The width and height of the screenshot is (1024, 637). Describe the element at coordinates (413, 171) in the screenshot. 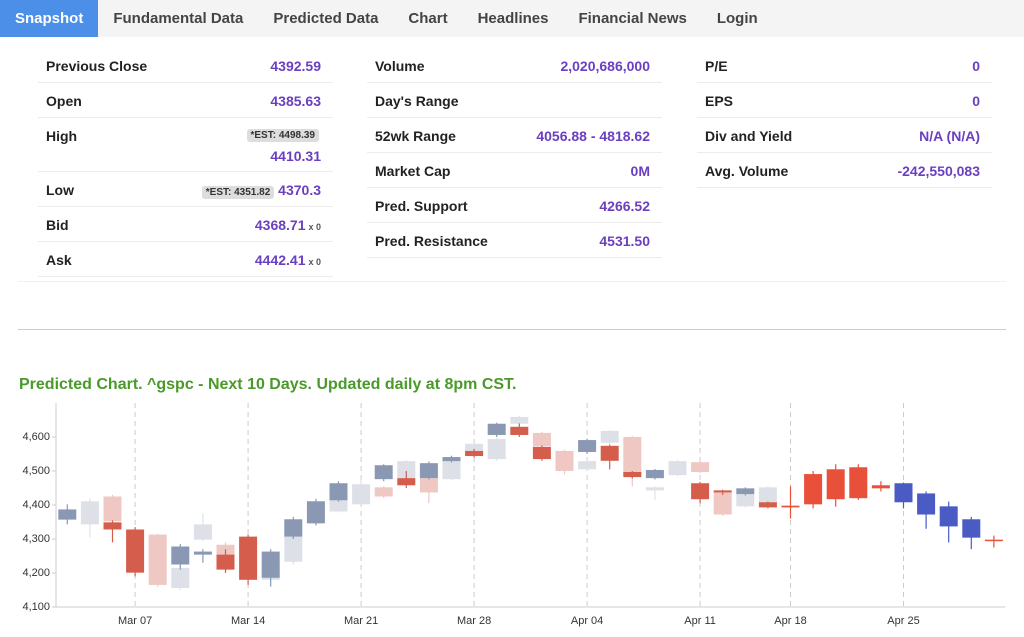

I see `row-label: Market Cap` at that location.